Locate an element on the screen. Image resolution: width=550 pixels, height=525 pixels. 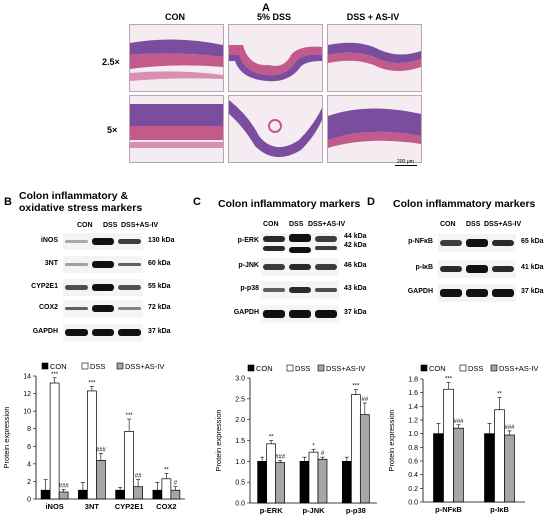
y-tick-label: 12 is located at coordinates (27, 394).